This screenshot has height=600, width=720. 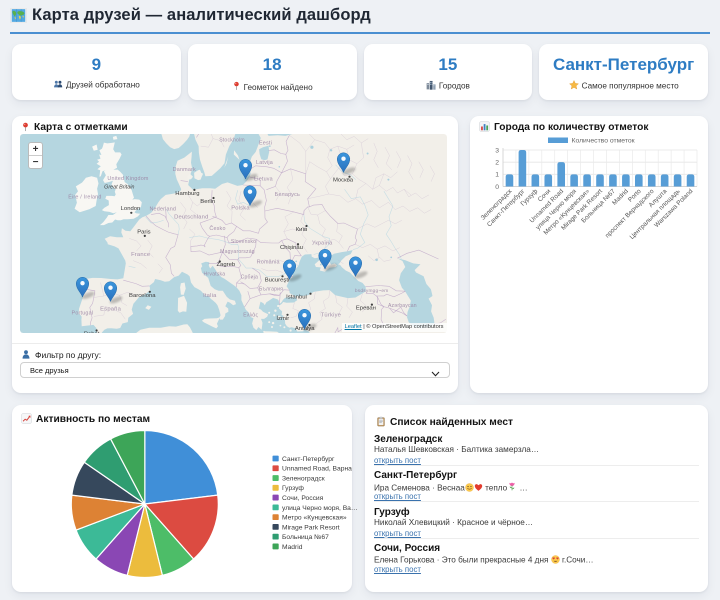 I want to click on svg-text: Србија, so click(x=248, y=278).